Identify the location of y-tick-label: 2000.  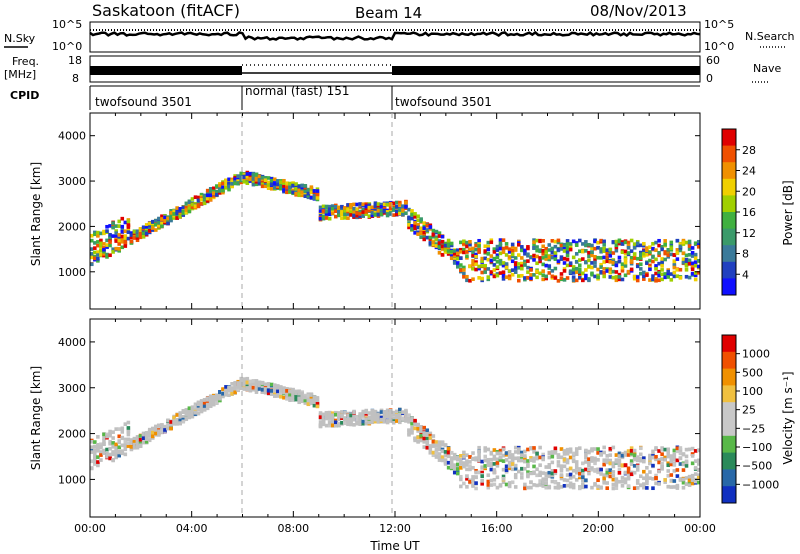
(72, 226).